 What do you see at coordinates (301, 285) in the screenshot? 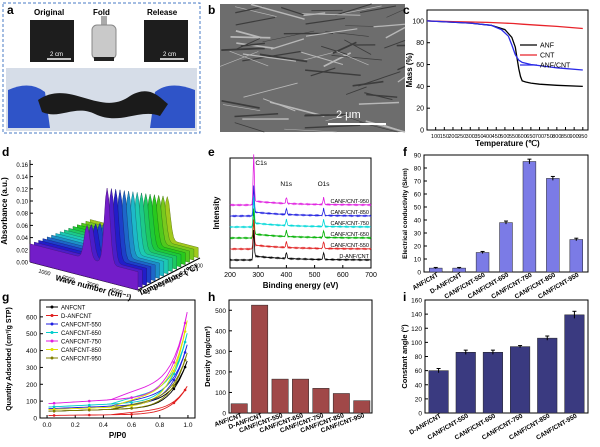
I see `x-axis-label: Binding energy (eV)` at bounding box center [301, 285].